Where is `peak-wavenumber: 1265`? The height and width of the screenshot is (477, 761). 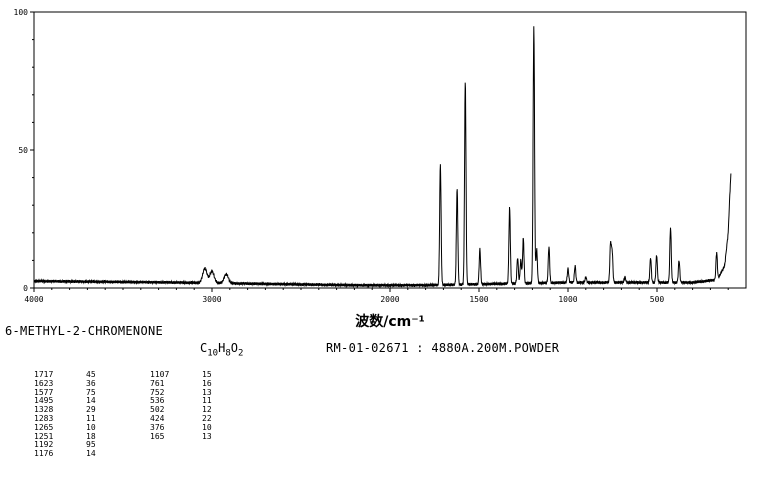
peak-wavenumber: 1265 is located at coordinates (44, 427).